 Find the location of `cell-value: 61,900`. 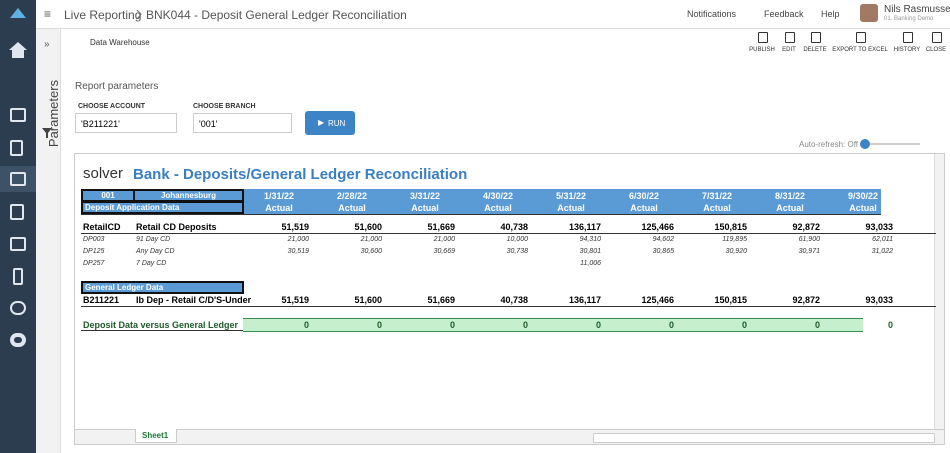

cell-value: 61,900 is located at coordinates (809, 239).